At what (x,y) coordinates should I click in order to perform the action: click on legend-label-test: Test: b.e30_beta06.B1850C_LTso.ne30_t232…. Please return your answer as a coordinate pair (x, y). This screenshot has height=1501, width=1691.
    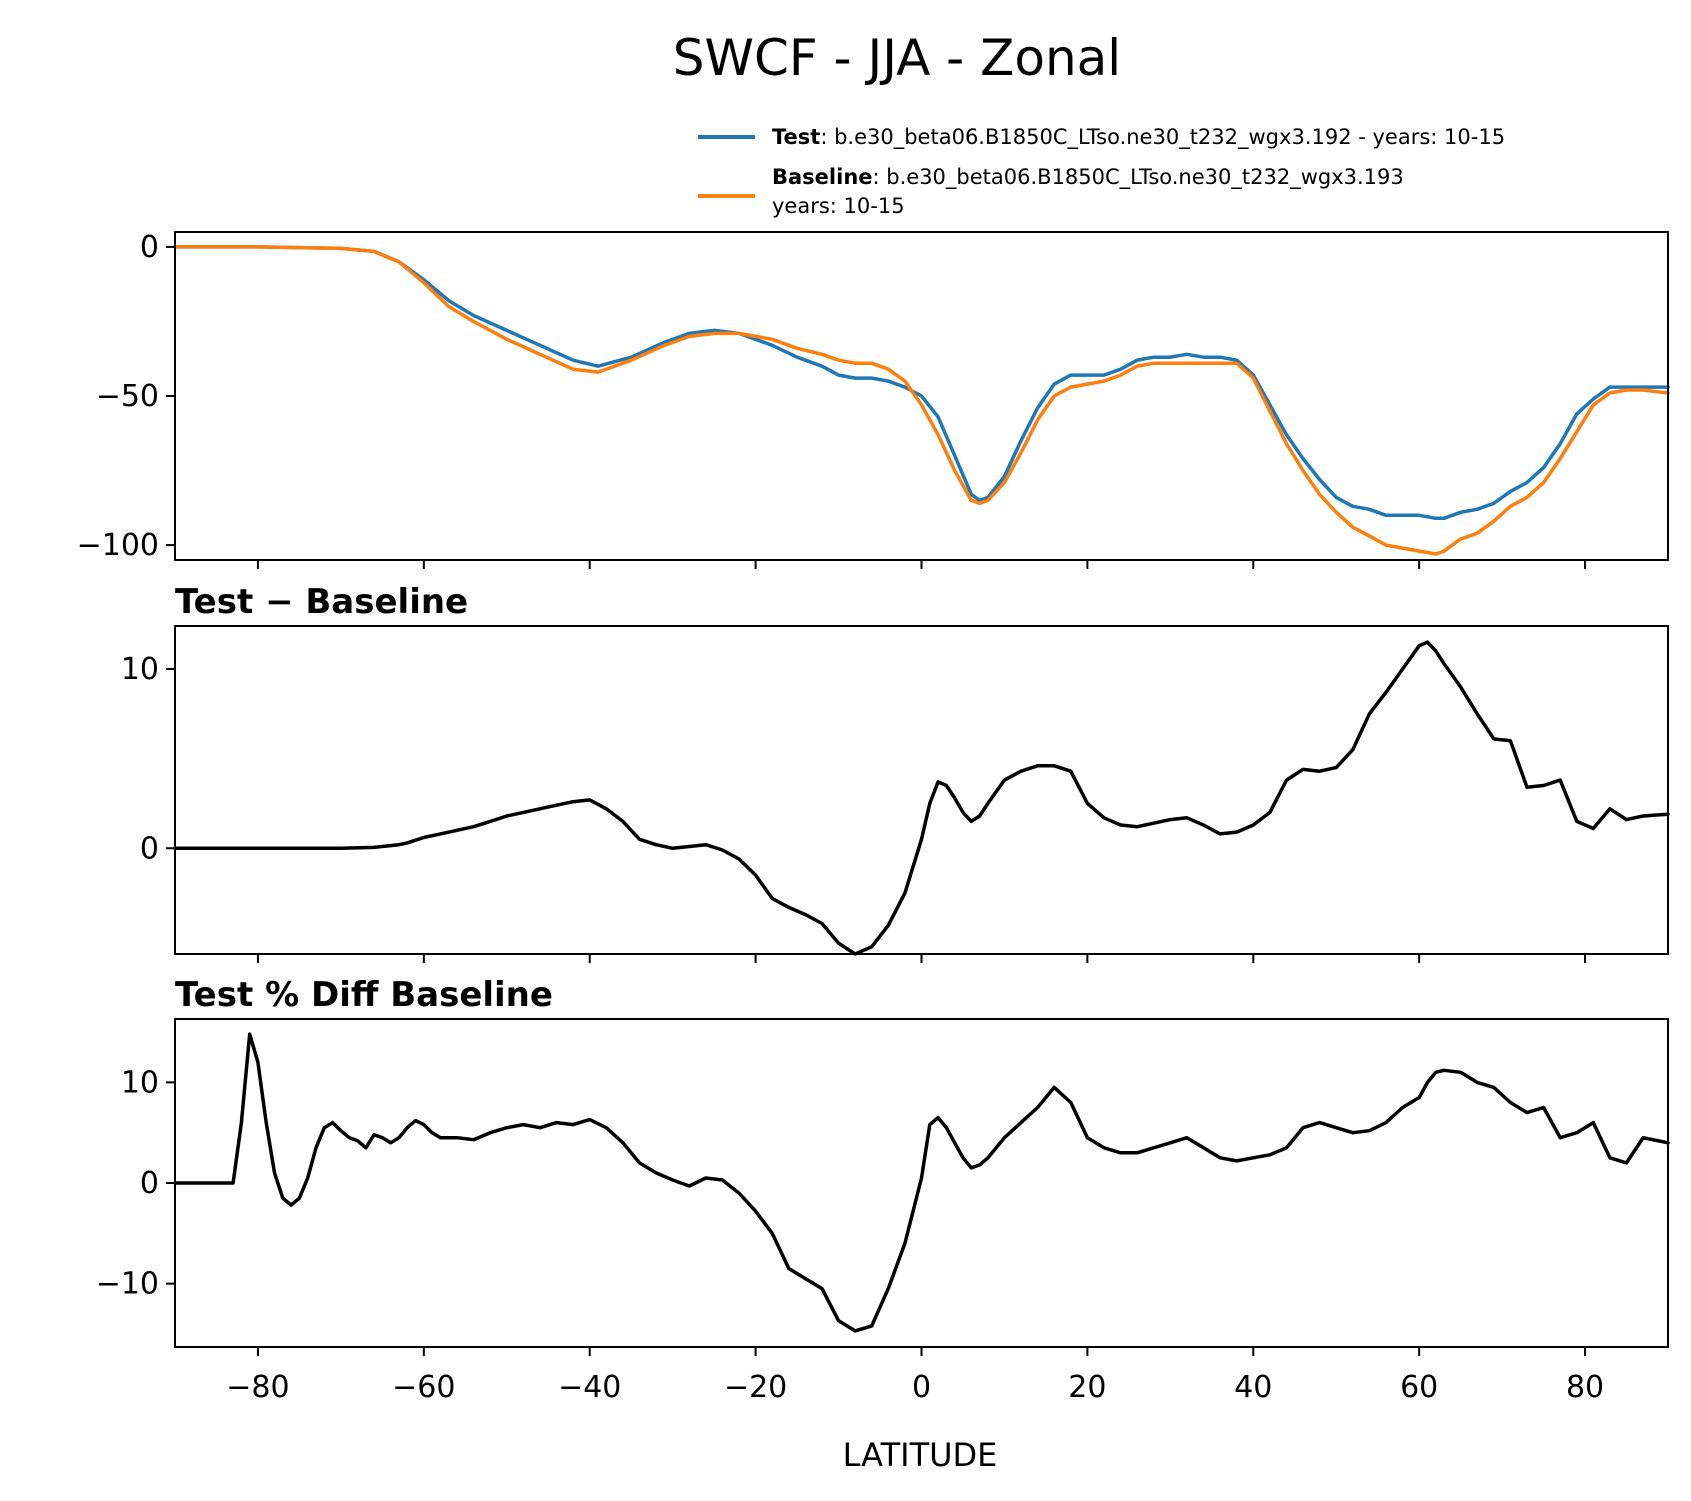
    Looking at the image, I should click on (1138, 137).